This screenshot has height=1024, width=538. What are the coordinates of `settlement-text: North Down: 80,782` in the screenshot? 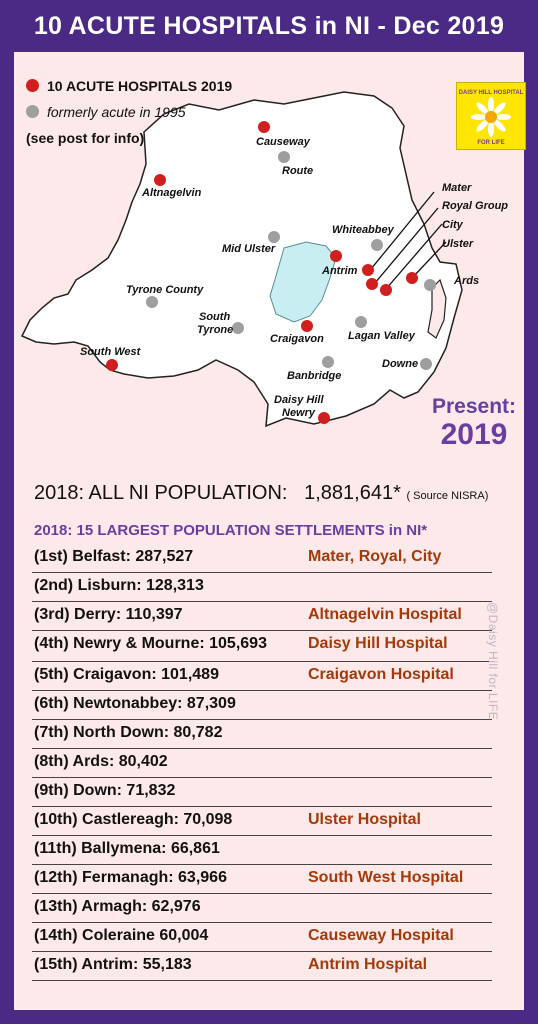 It's located at (148, 732).